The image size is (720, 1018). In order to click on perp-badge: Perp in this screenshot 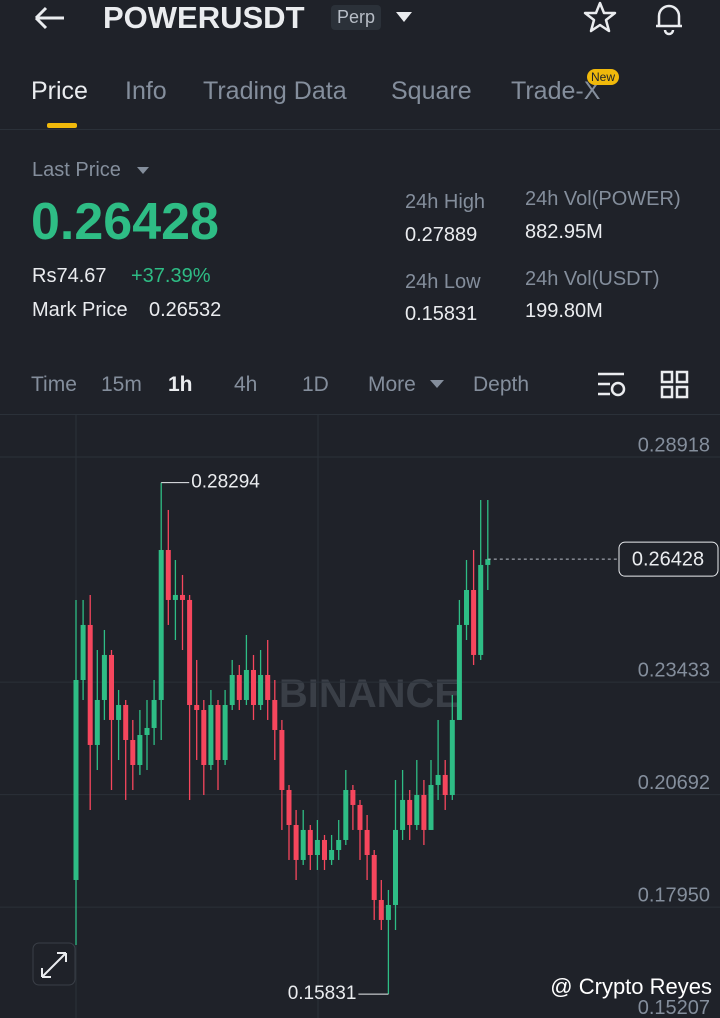, I will do `click(356, 17)`.